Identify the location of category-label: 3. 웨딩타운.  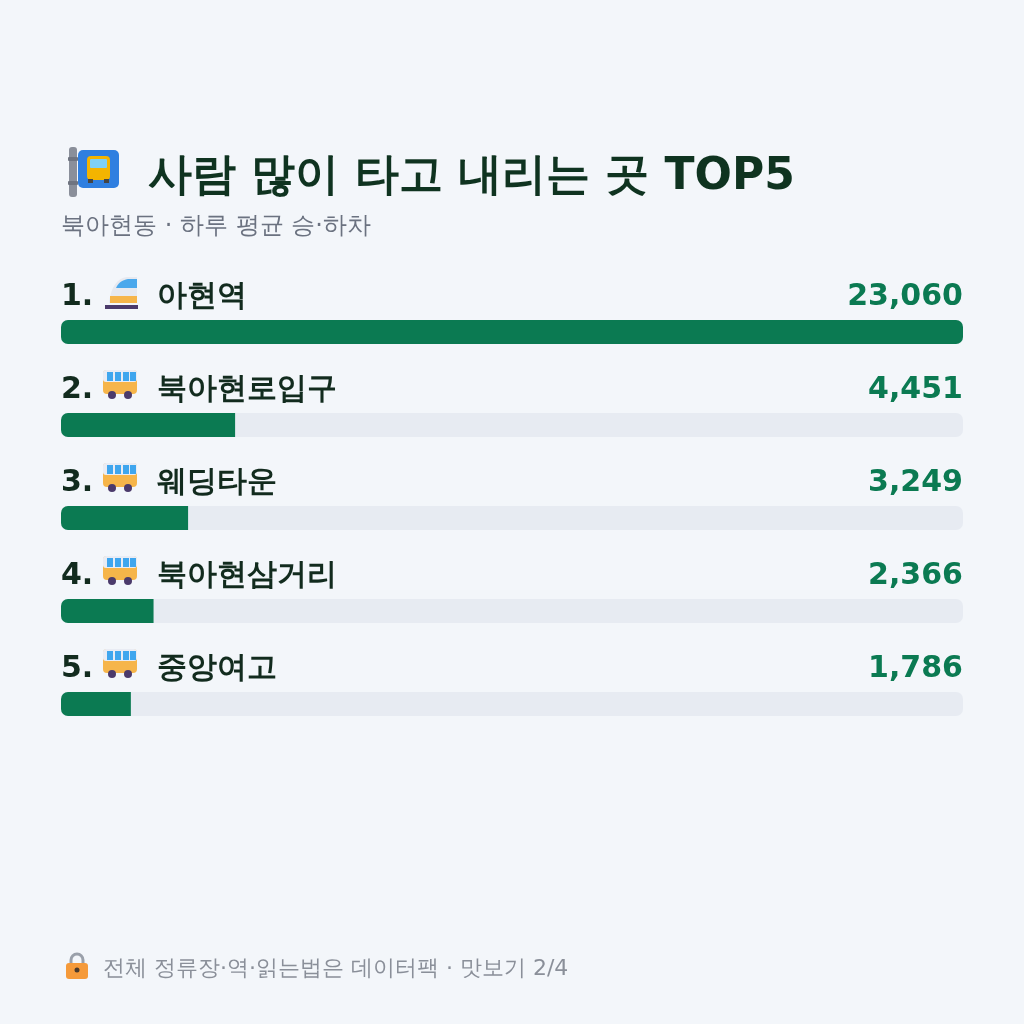
(169, 480).